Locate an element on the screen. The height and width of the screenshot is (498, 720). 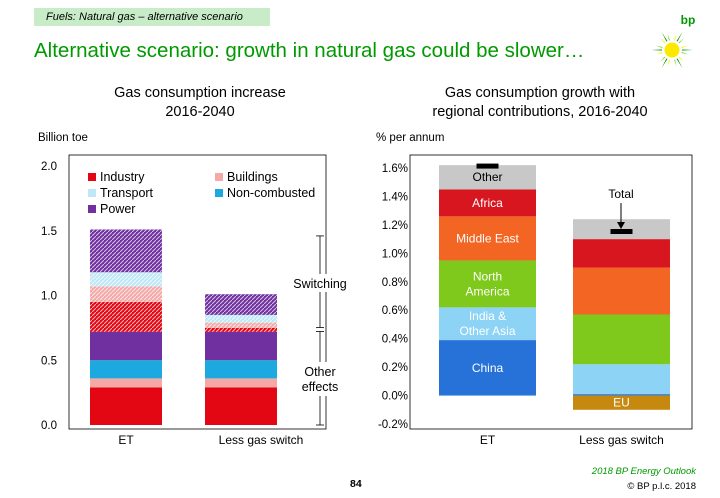
segment-label: Other is located at coordinates (487, 177).